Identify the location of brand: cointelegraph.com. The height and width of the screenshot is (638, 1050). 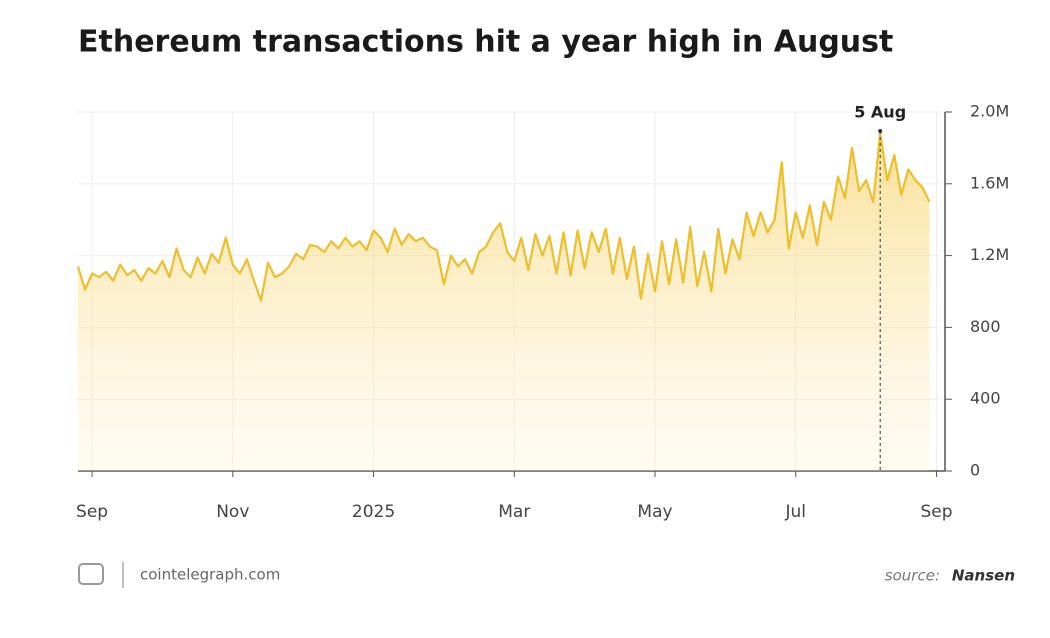
(210, 575).